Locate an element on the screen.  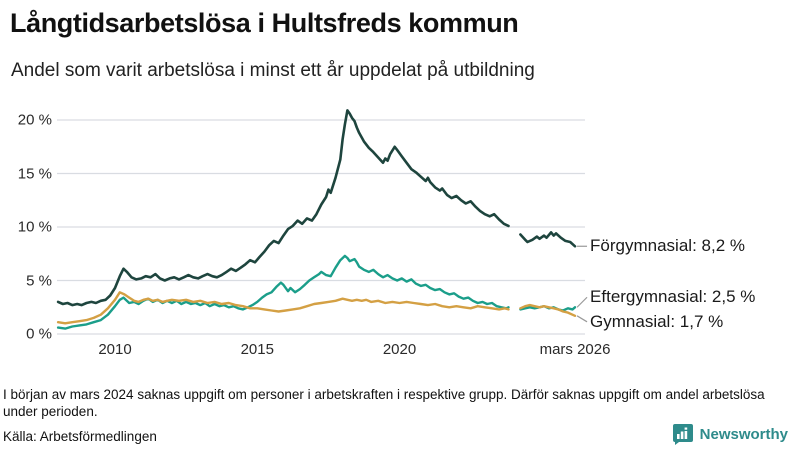
series-line-Förgymnasial is located at coordinates (548, 239).